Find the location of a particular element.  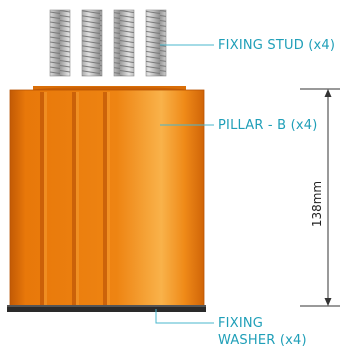

fixing-stud-label: FIXING STUD (x4) is located at coordinates (277, 45).